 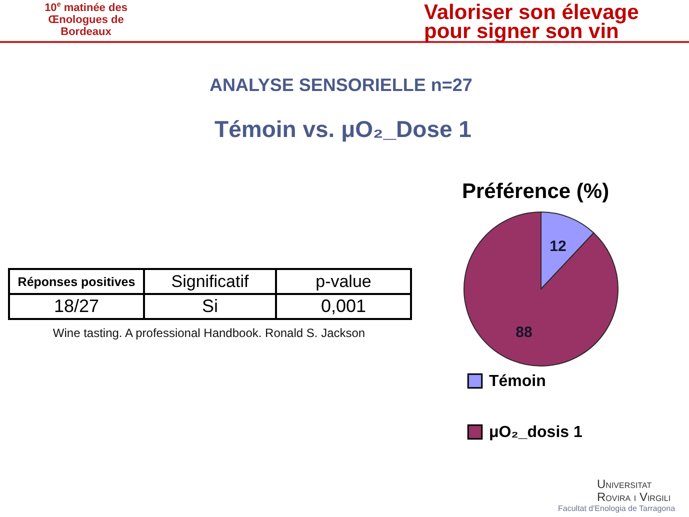 What do you see at coordinates (524, 332) in the screenshot?
I see `data-label: 88` at bounding box center [524, 332].